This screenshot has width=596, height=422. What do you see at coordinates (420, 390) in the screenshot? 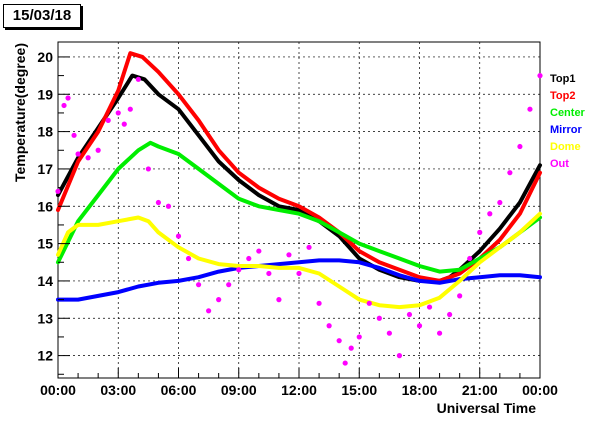
I see `x-tick-label: 18:00` at bounding box center [420, 390].